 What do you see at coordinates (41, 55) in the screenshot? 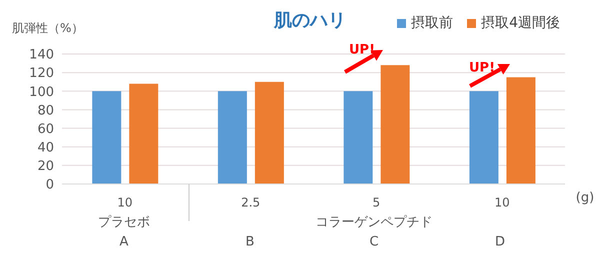
I see `y-tick-label: 140` at bounding box center [41, 55].